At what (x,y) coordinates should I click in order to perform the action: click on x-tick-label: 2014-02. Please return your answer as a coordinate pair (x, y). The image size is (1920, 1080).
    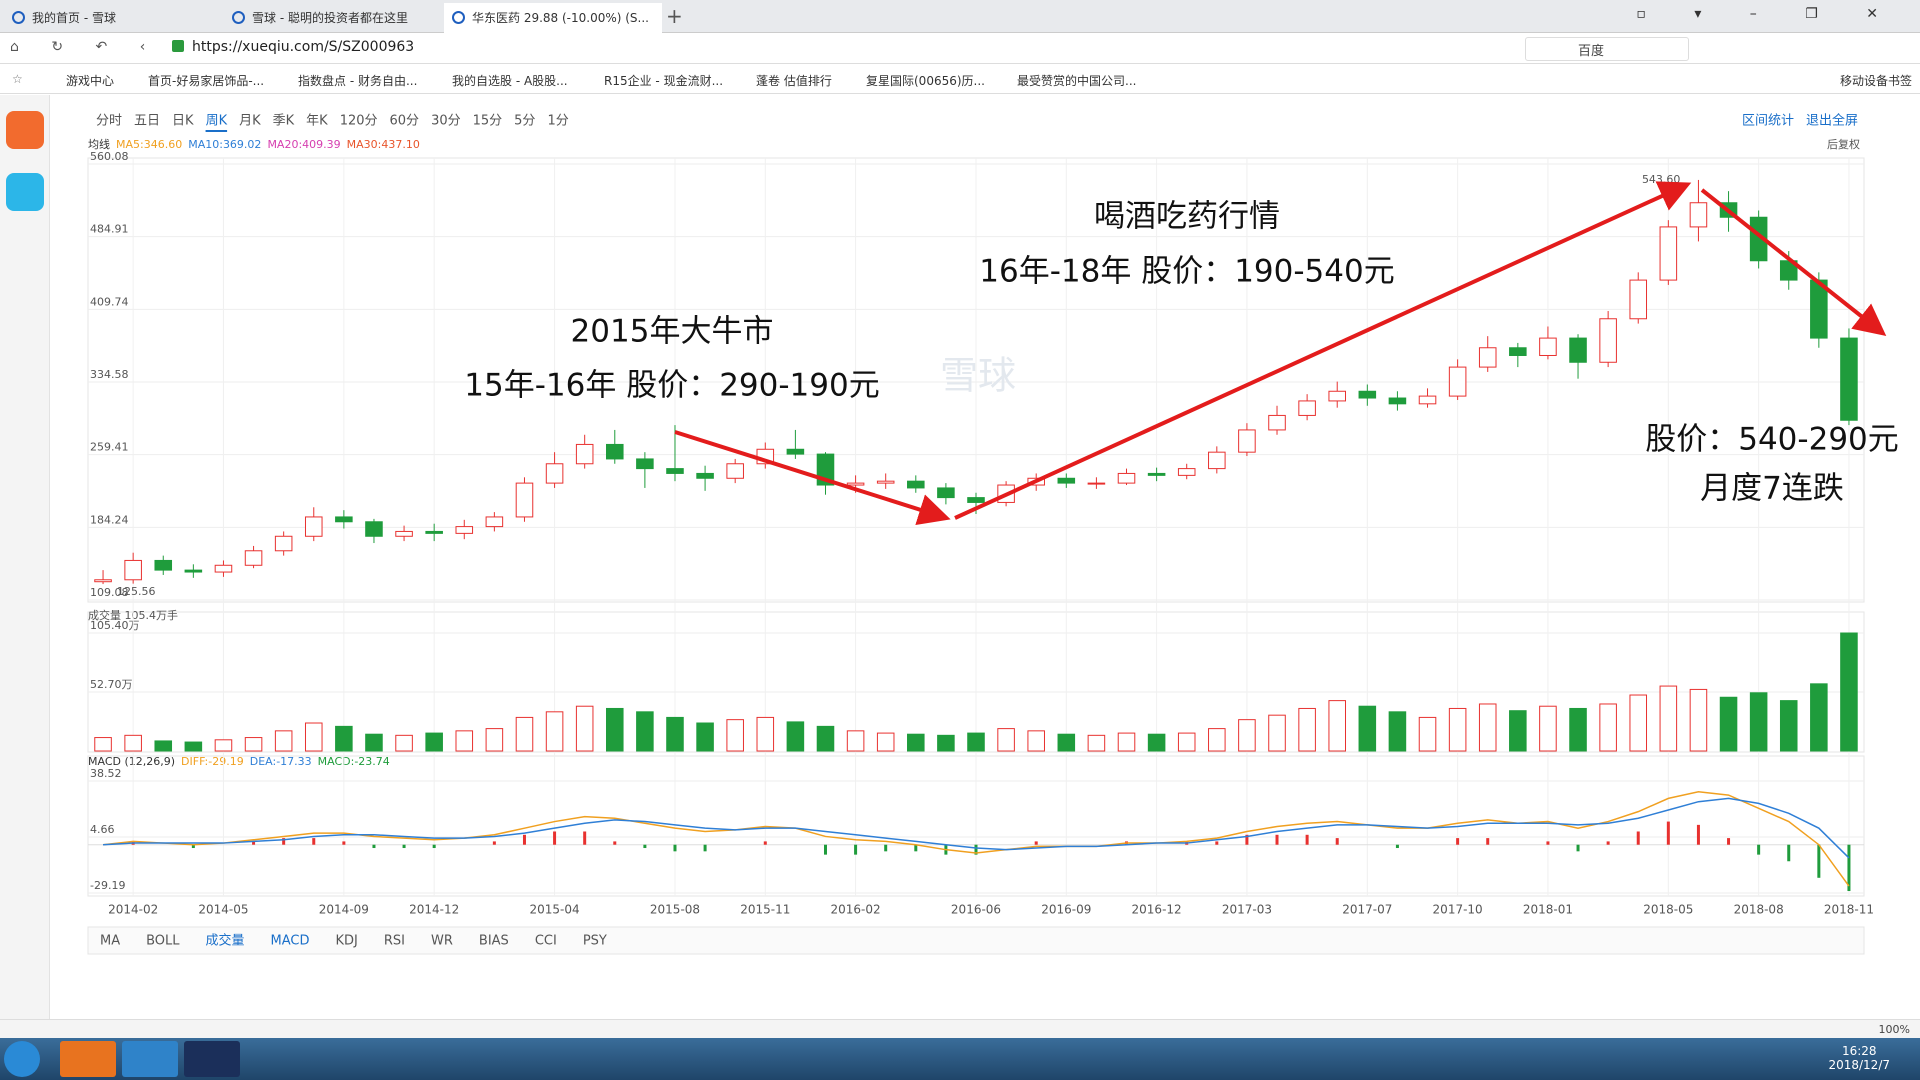
    Looking at the image, I should click on (133, 910).